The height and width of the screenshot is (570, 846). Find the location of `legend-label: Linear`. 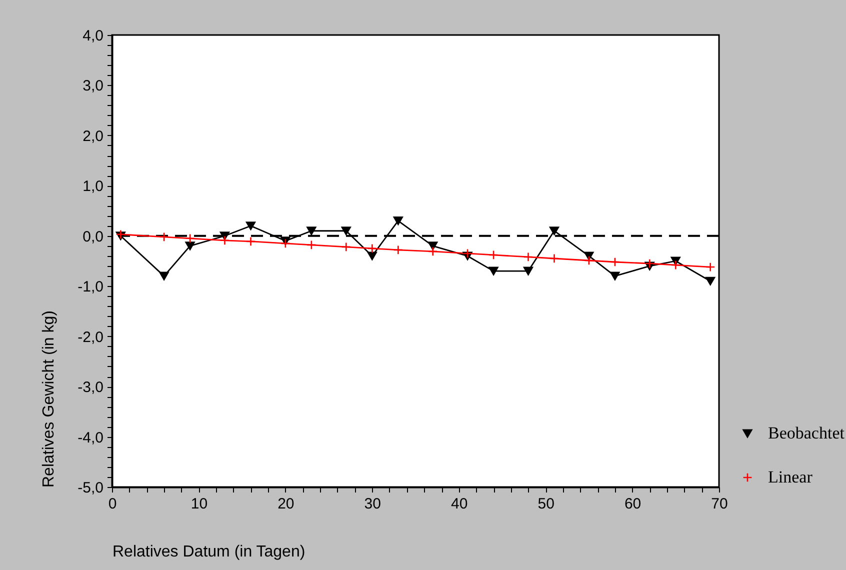

legend-label: Linear is located at coordinates (790, 477).